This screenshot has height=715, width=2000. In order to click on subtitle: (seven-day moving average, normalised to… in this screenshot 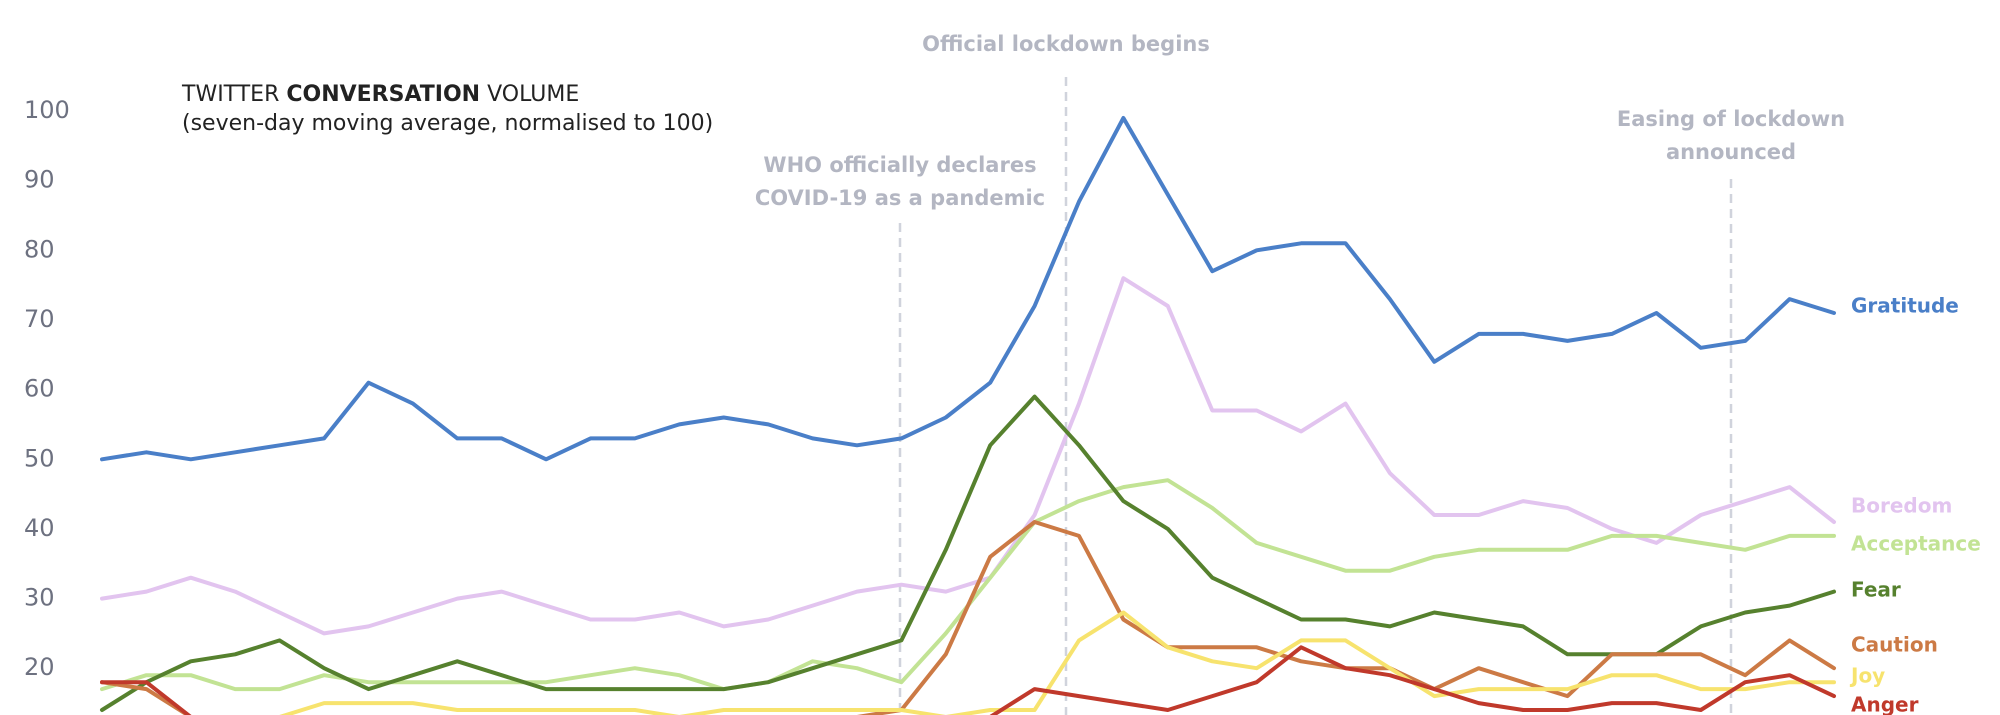, I will do `click(448, 123)`.